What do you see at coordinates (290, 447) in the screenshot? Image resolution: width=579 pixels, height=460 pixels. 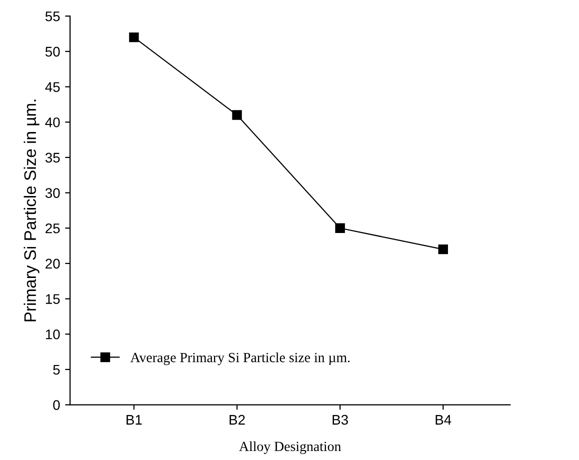 I see `x-axis-title: Alloy Designation` at bounding box center [290, 447].